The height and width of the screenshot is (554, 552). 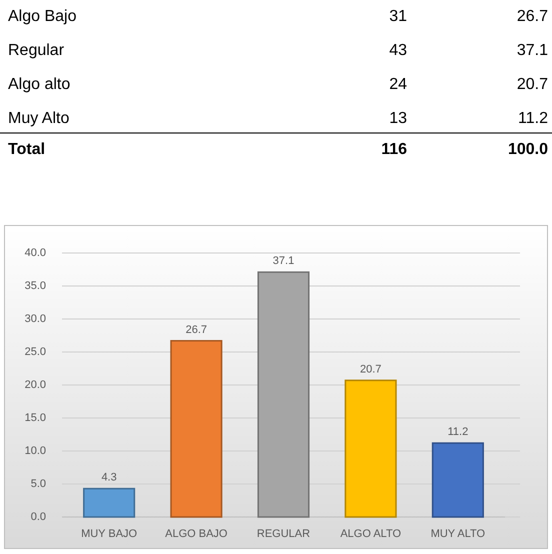 What do you see at coordinates (398, 51) in the screenshot?
I see `text: 43` at bounding box center [398, 51].